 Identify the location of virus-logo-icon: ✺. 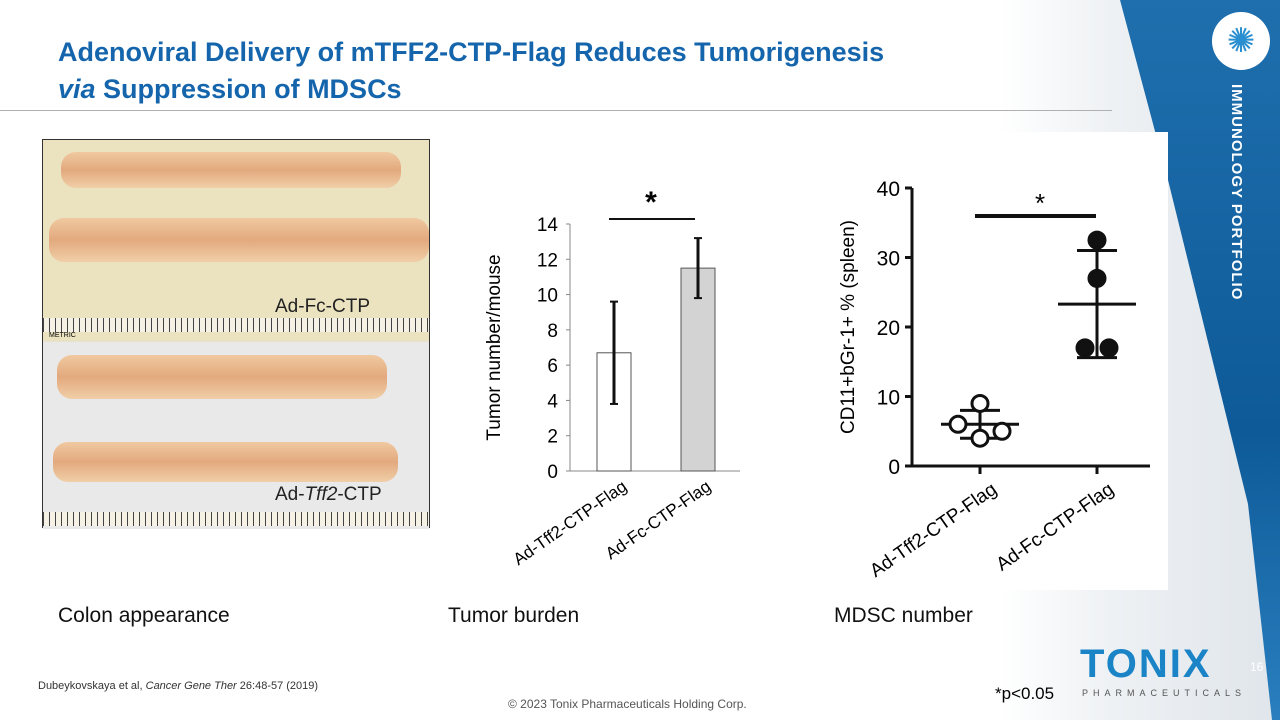
(1241, 41).